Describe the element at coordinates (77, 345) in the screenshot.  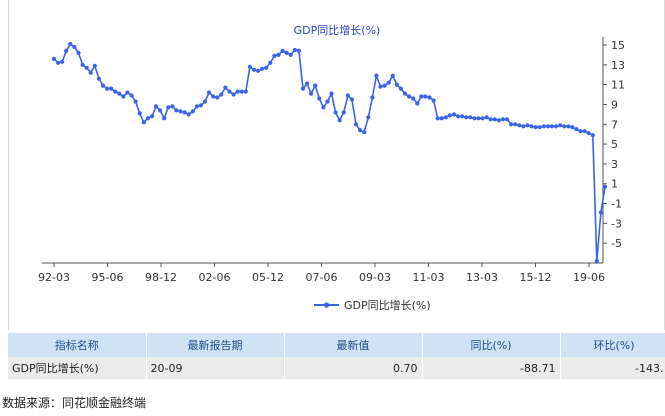
I see `header-indicator-name: 指标名称` at that location.